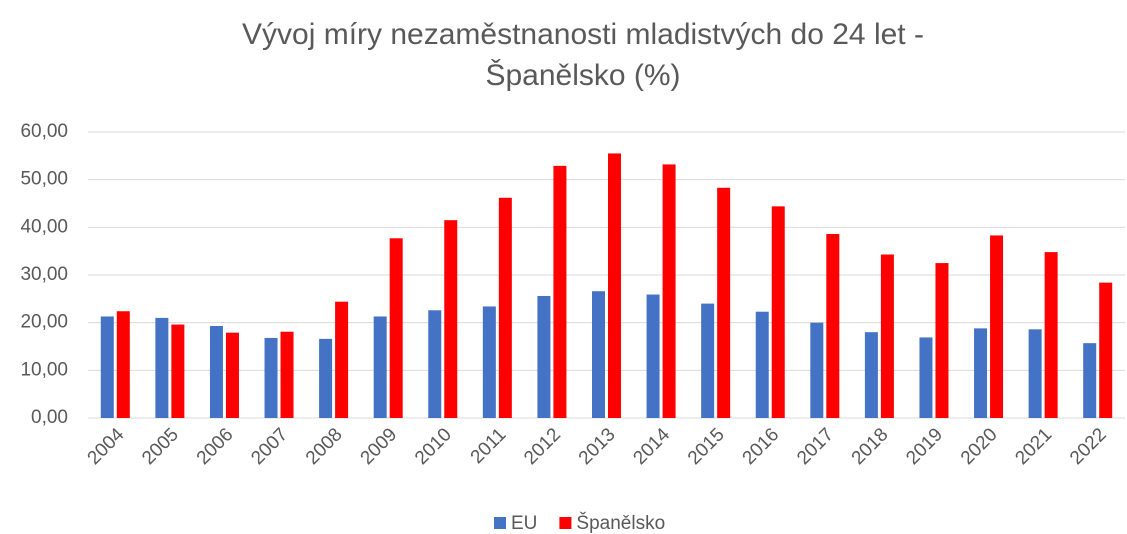 This screenshot has height=534, width=1127. What do you see at coordinates (215, 446) in the screenshot?
I see `x-tick-label: 2006` at bounding box center [215, 446].